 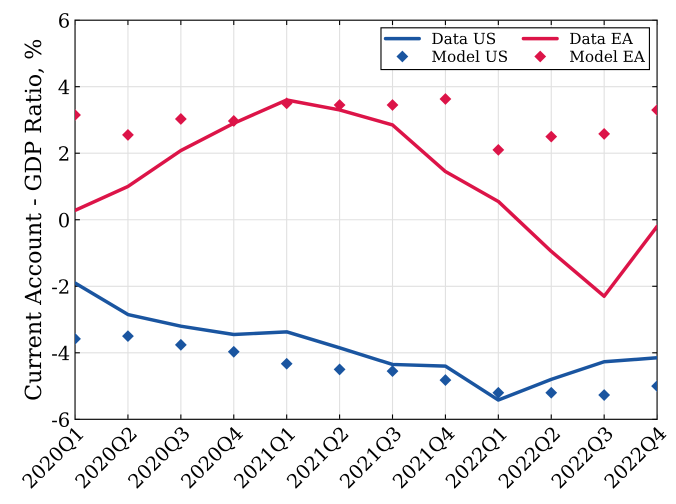 I want to click on y-tick-label: 4, so click(x=64, y=87).